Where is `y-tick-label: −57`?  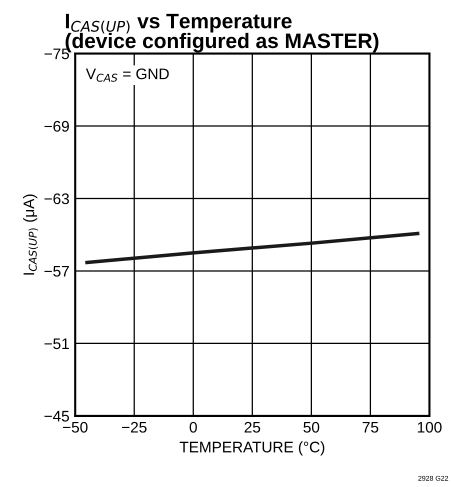
y-tick-label: −57 is located at coordinates (56, 271).